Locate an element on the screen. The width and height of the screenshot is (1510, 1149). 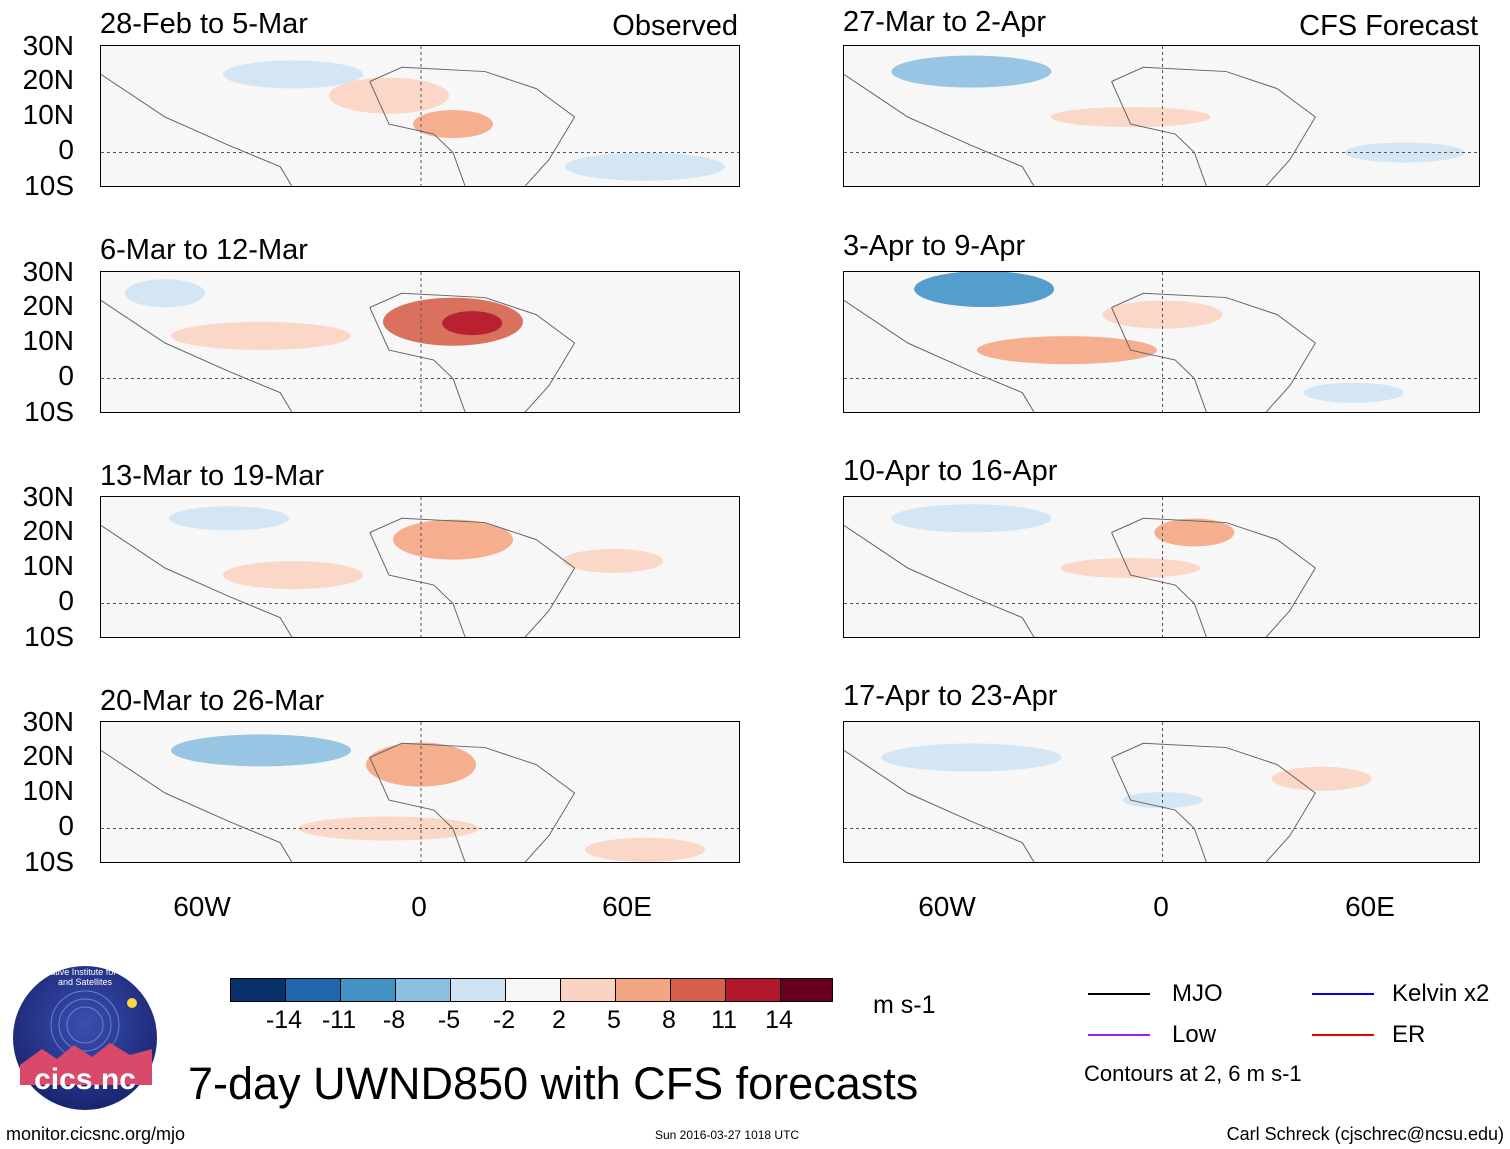
observed-label: Observed is located at coordinates (675, 26).